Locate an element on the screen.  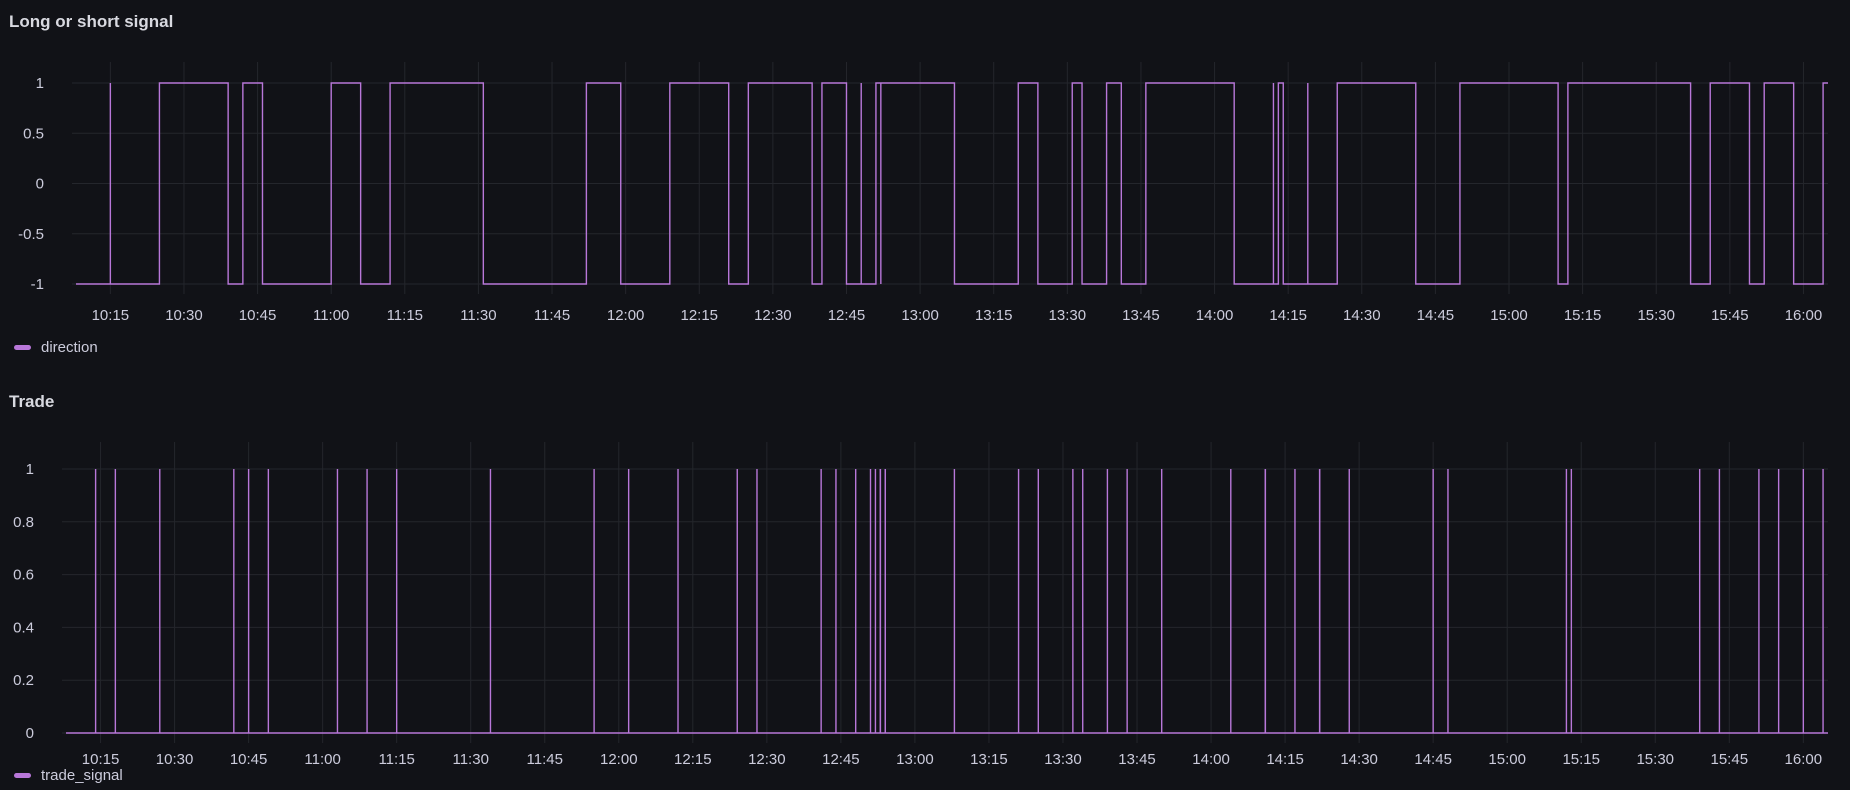
legend-label: direction is located at coordinates (69, 347).